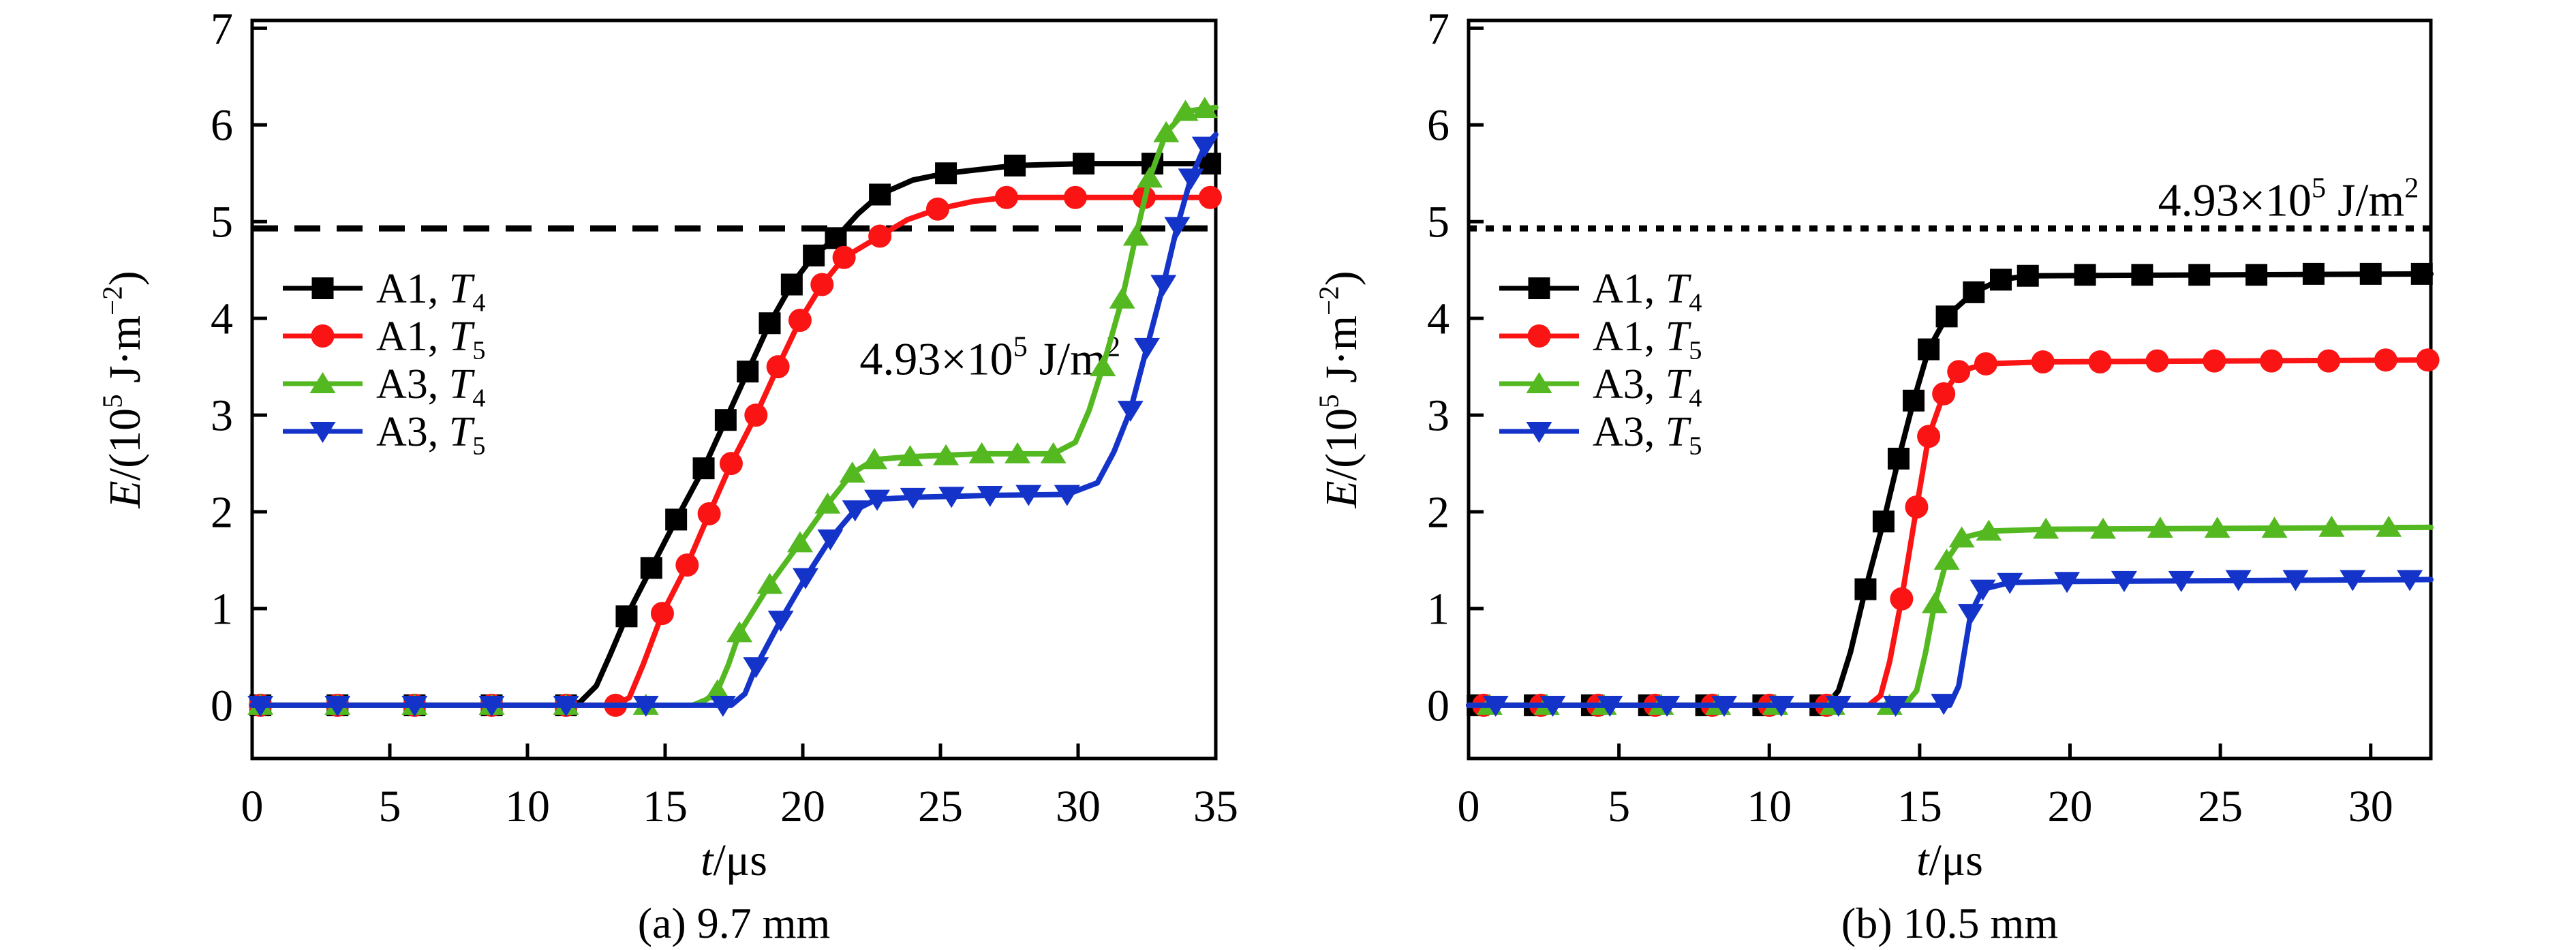 Image resolution: width=2576 pixels, height=950 pixels. What do you see at coordinates (222, 319) in the screenshot?
I see `y-tick-label: 4` at bounding box center [222, 319].